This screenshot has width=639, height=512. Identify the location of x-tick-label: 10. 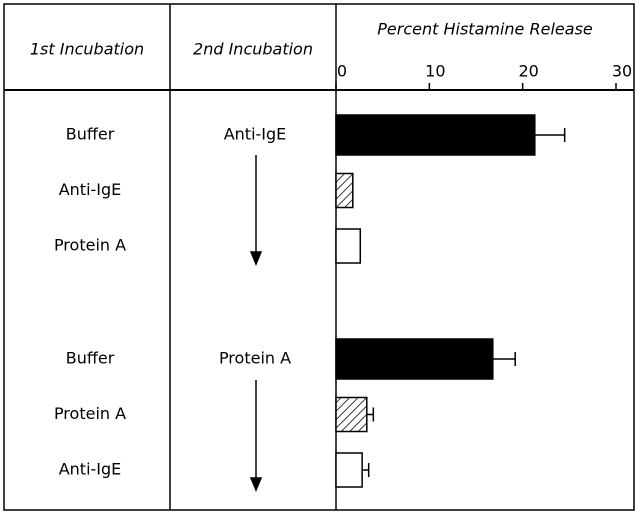
(435, 71).